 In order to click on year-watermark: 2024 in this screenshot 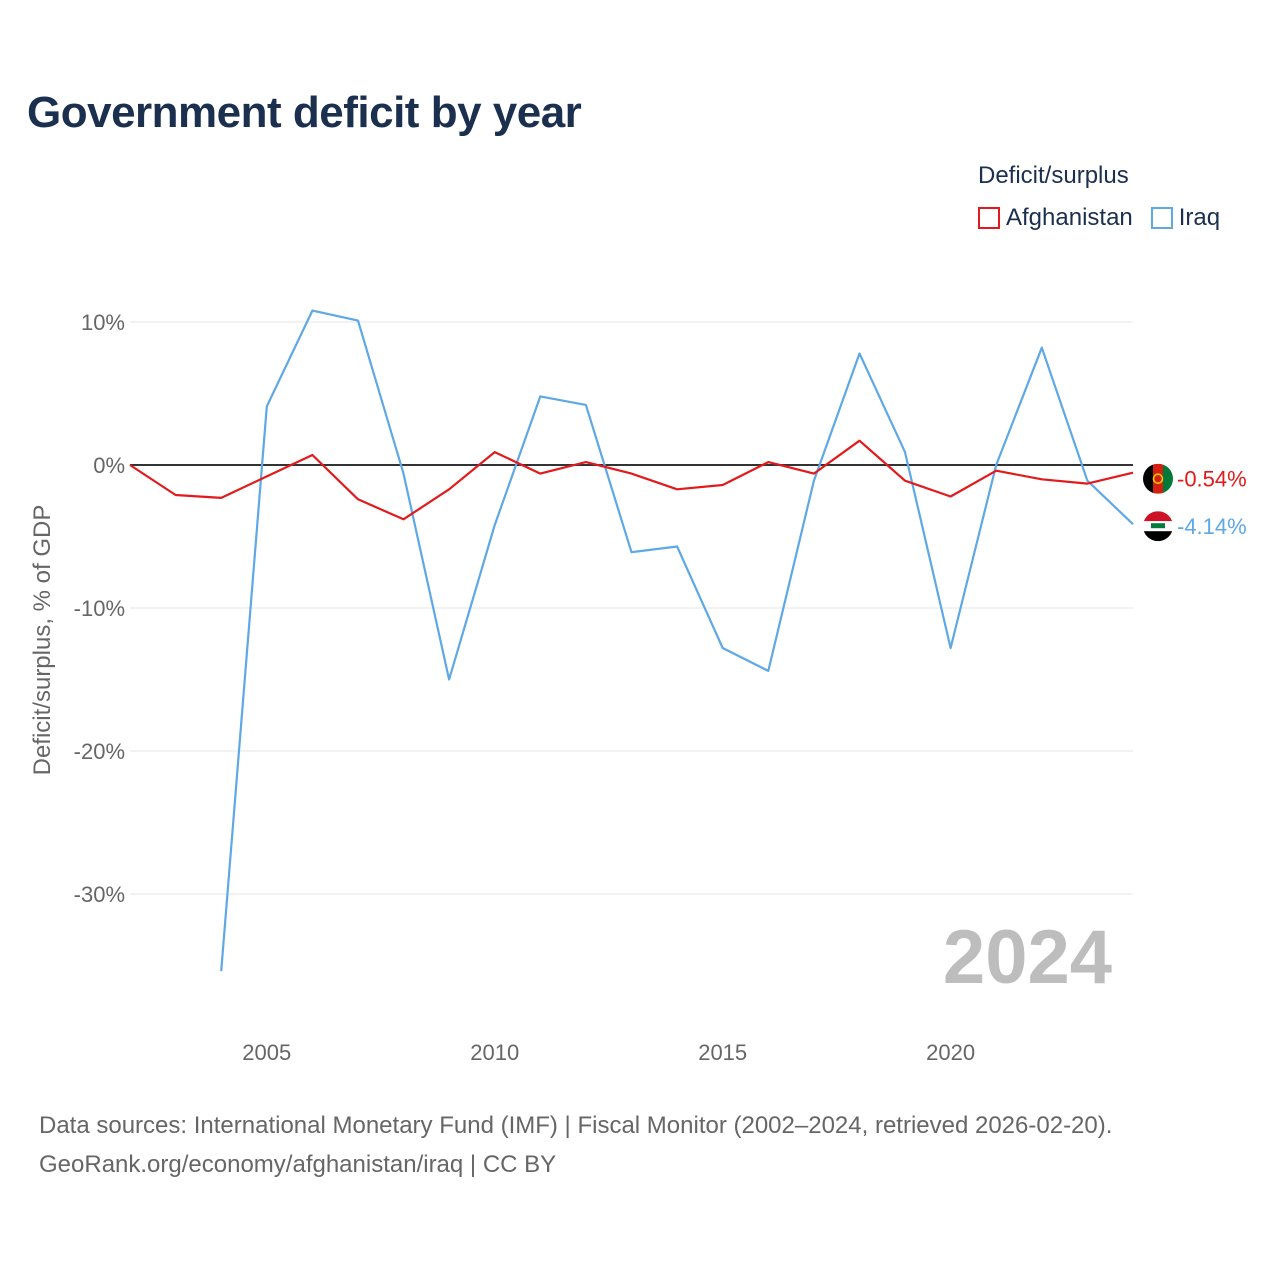, I will do `click(1027, 957)`.